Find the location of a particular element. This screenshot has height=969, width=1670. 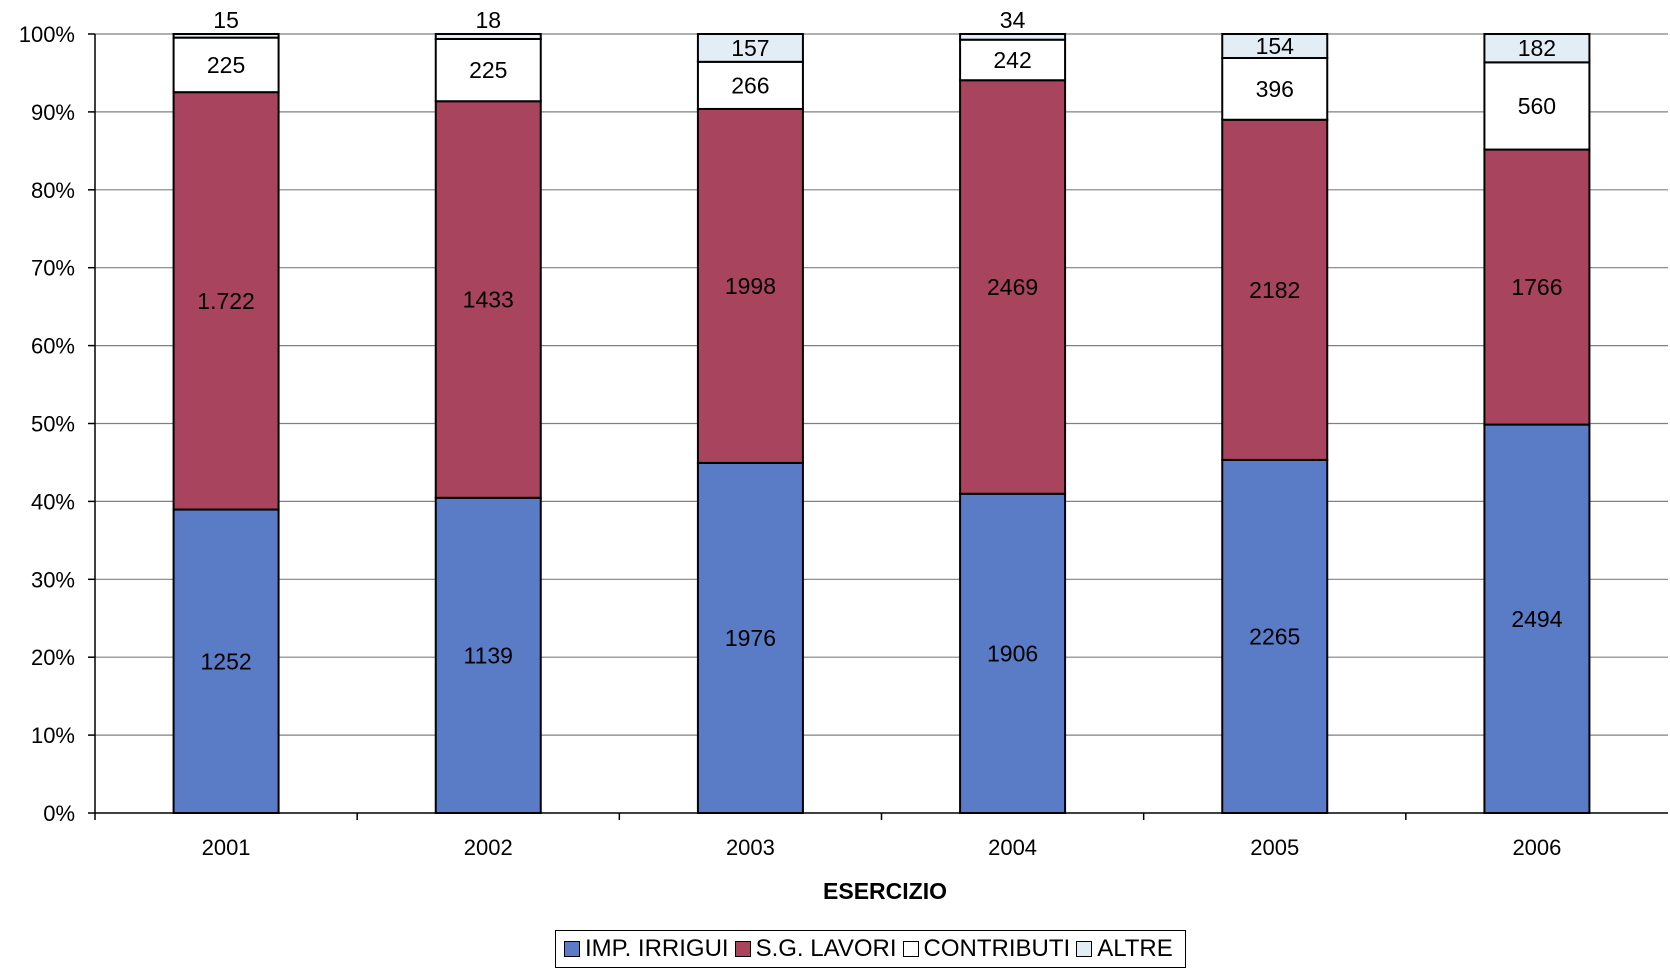

x-tick-label: 2005 is located at coordinates (1274, 847).